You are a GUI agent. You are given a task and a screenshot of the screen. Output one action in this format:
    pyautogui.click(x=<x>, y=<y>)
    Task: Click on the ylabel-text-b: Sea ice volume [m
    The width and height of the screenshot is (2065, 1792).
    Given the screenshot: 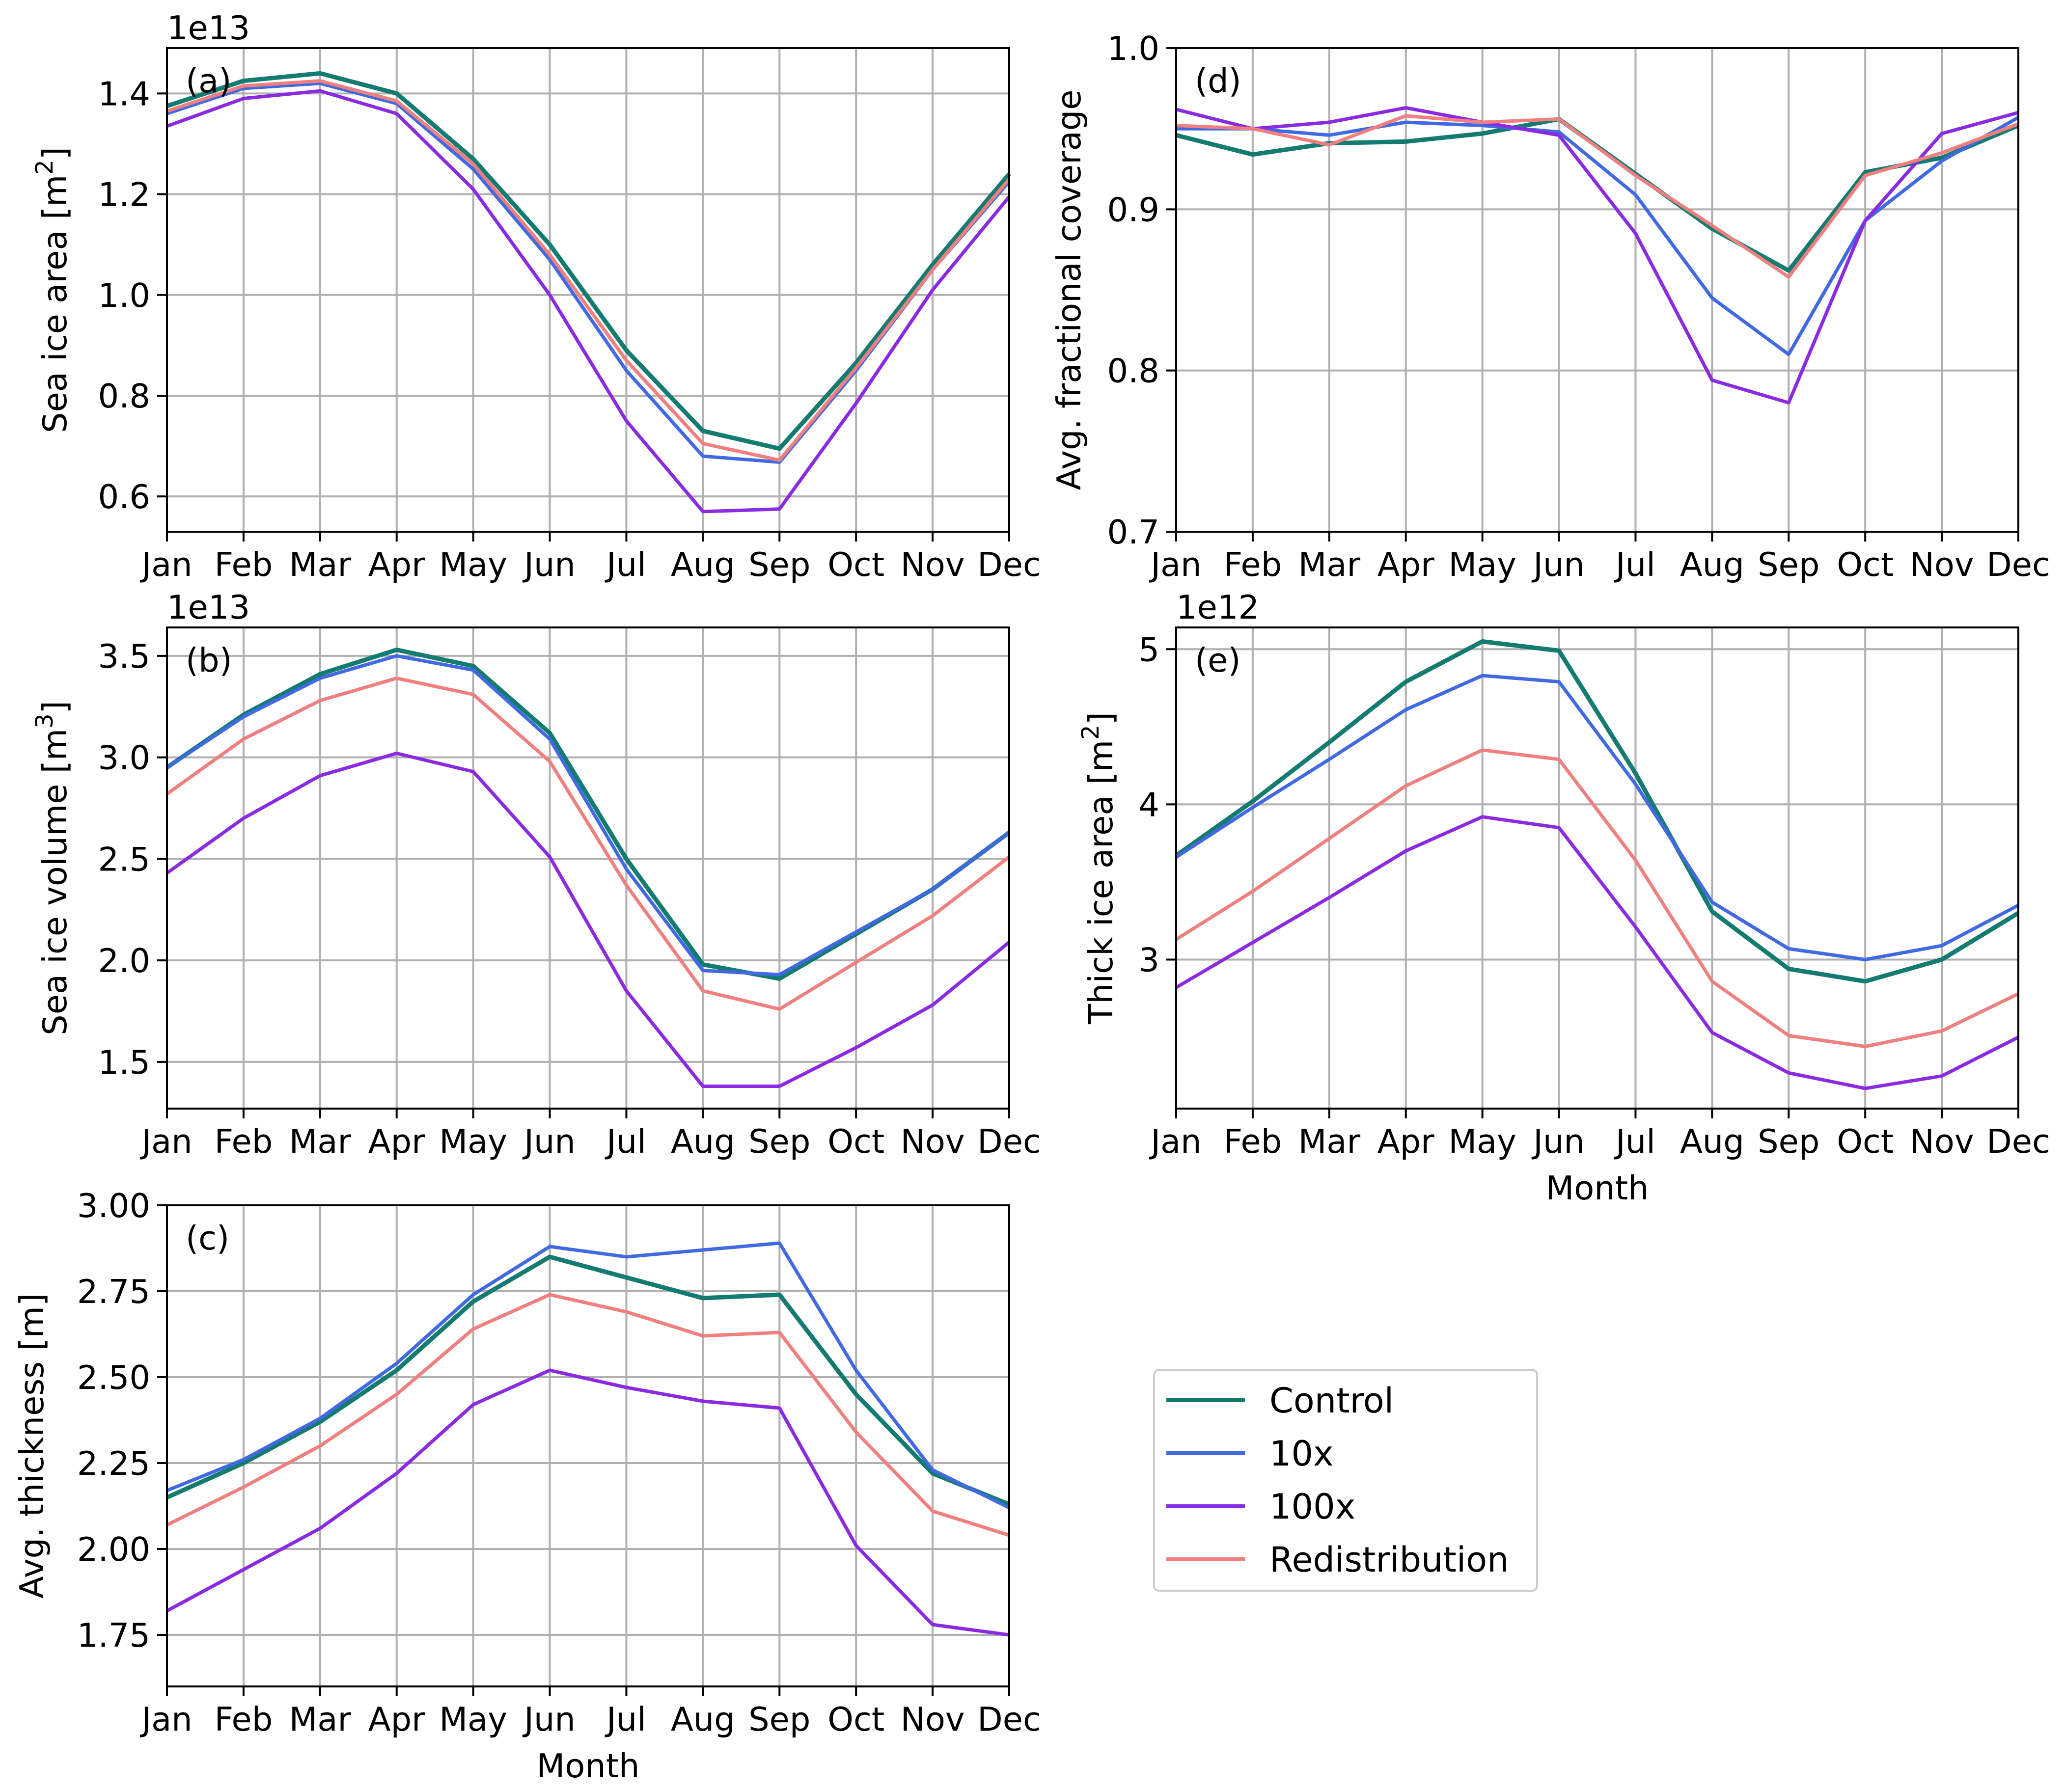 What is the action you would take?
    pyautogui.click(x=55, y=882)
    